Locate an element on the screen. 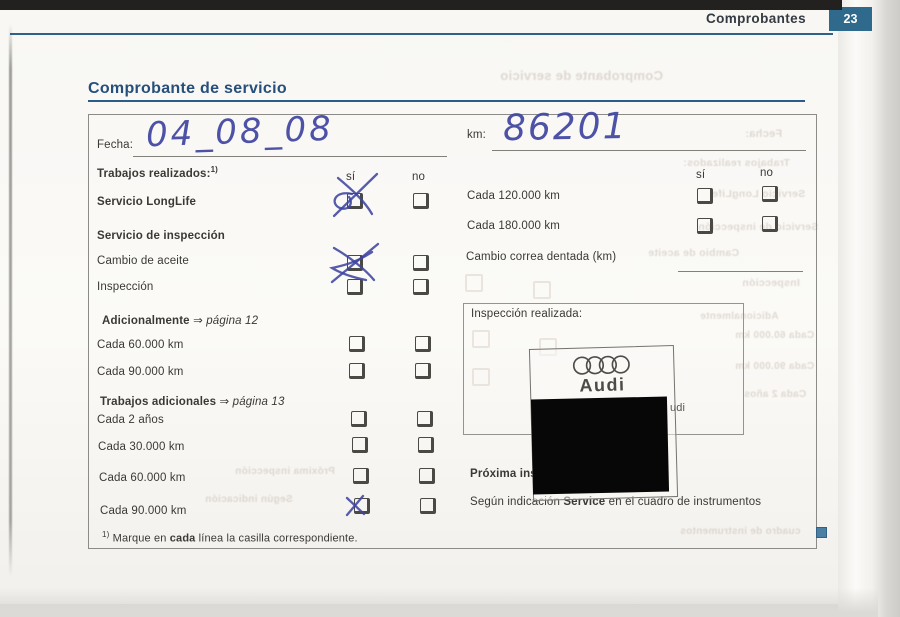  km-line is located at coordinates (649, 150).